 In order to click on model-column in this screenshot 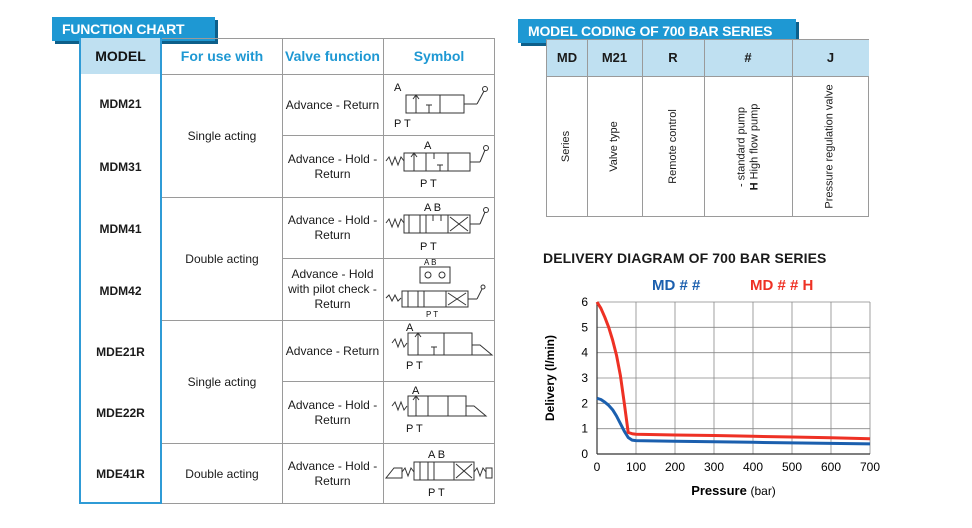, I will do `click(120, 289)`.